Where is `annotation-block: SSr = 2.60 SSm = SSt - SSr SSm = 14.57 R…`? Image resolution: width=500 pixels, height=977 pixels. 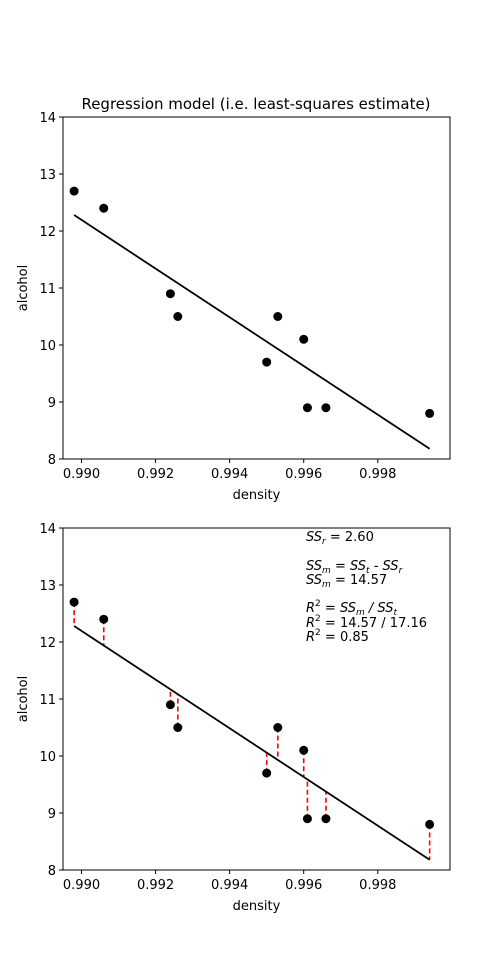 annotation-block: SSr = 2.60 SSm = SSt - SSr SSm = 14.57 R… is located at coordinates (366, 587).